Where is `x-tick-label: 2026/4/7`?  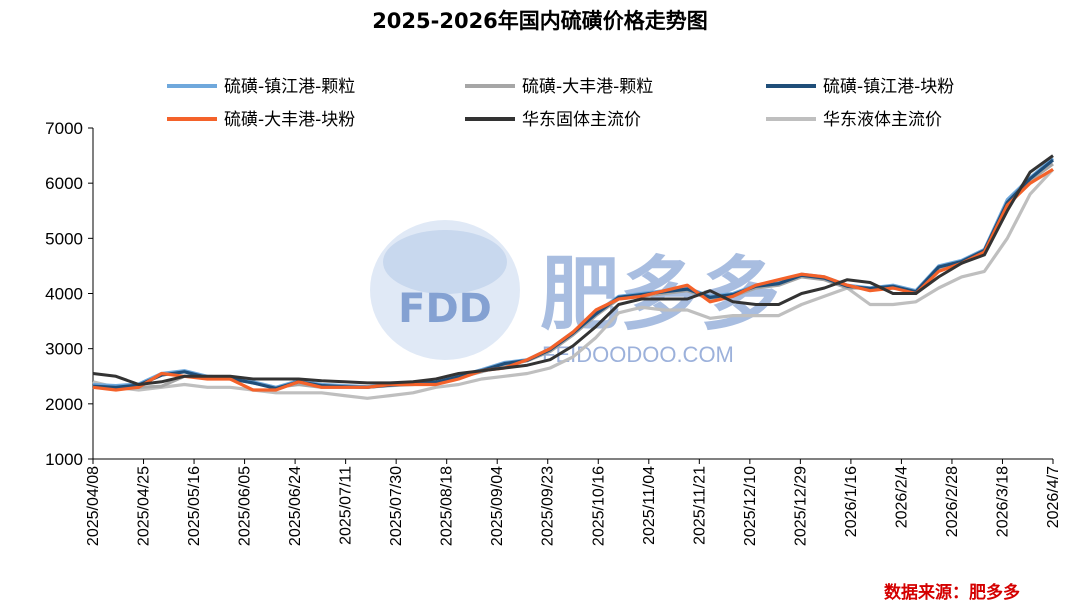
x-tick-label: 2026/4/7 is located at coordinates (1053, 497).